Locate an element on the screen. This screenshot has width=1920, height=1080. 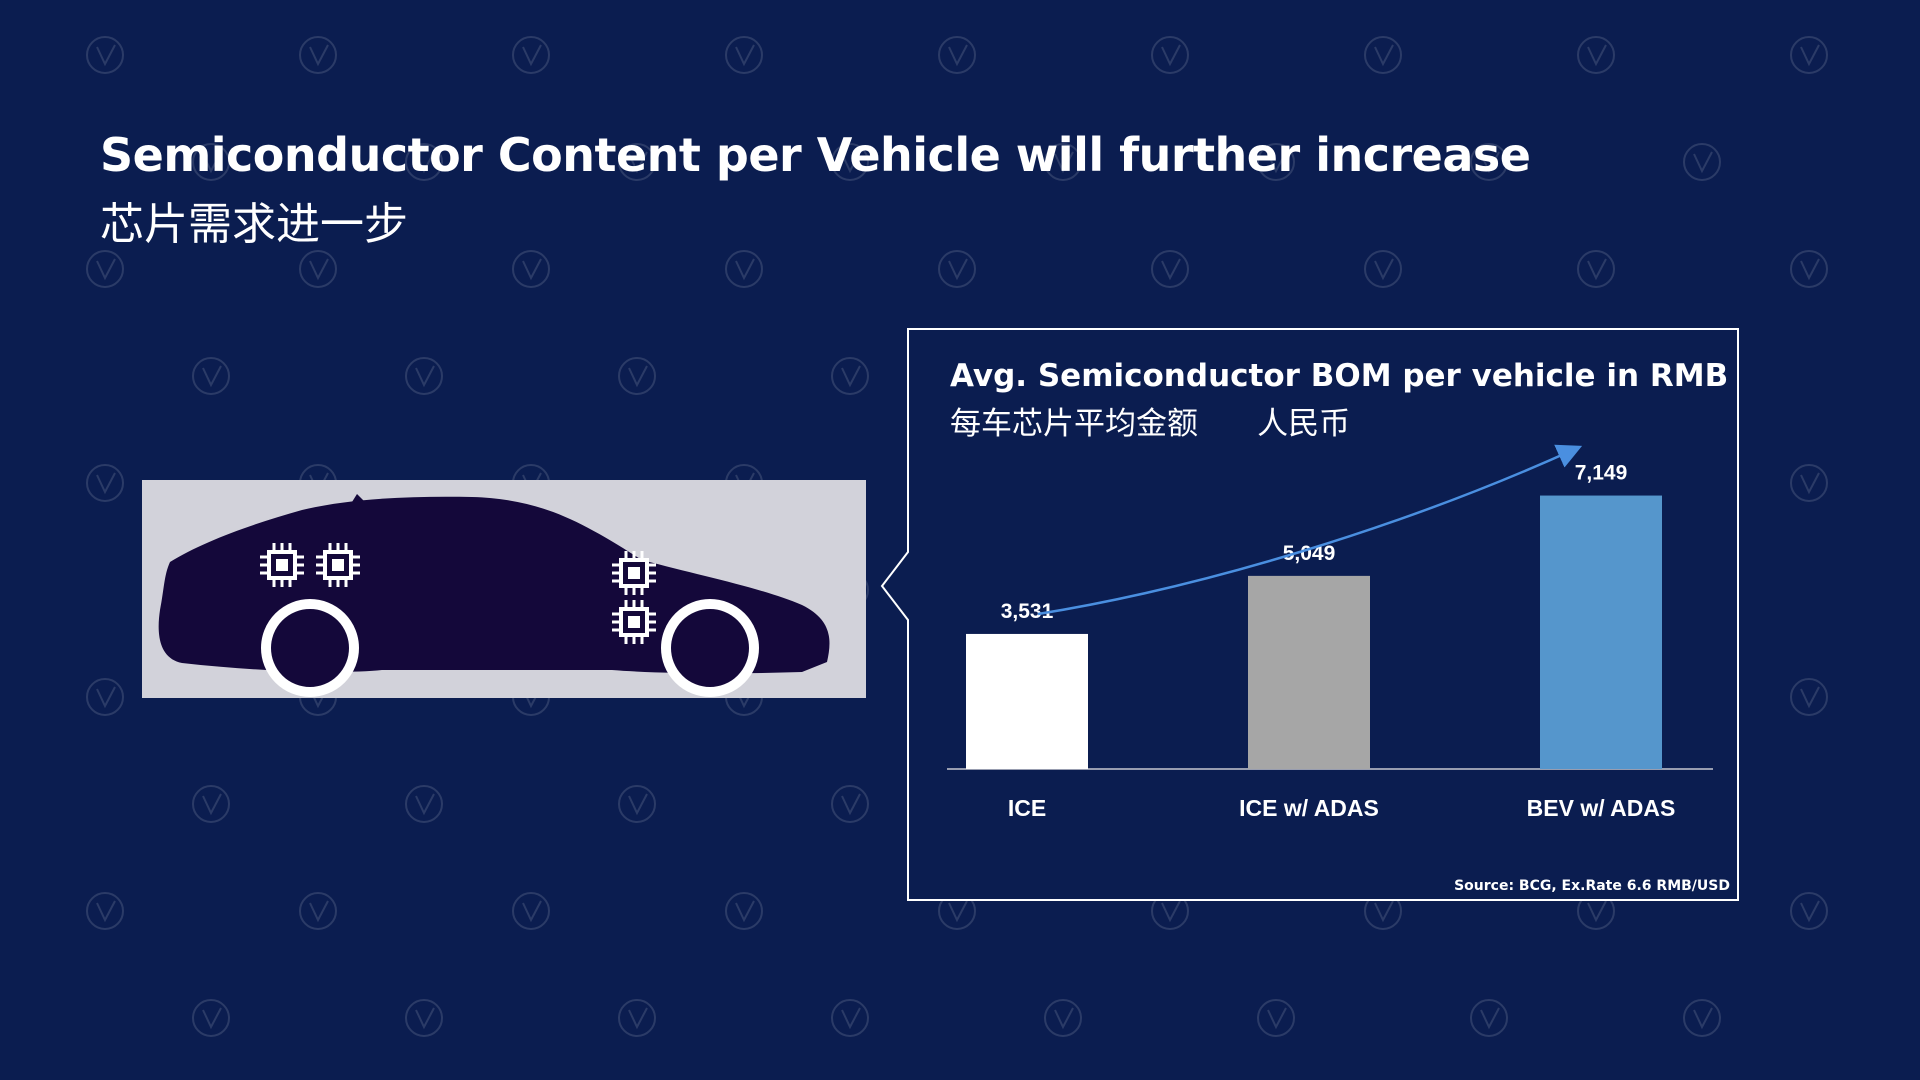
car-illustration-panel is located at coordinates (504, 589).